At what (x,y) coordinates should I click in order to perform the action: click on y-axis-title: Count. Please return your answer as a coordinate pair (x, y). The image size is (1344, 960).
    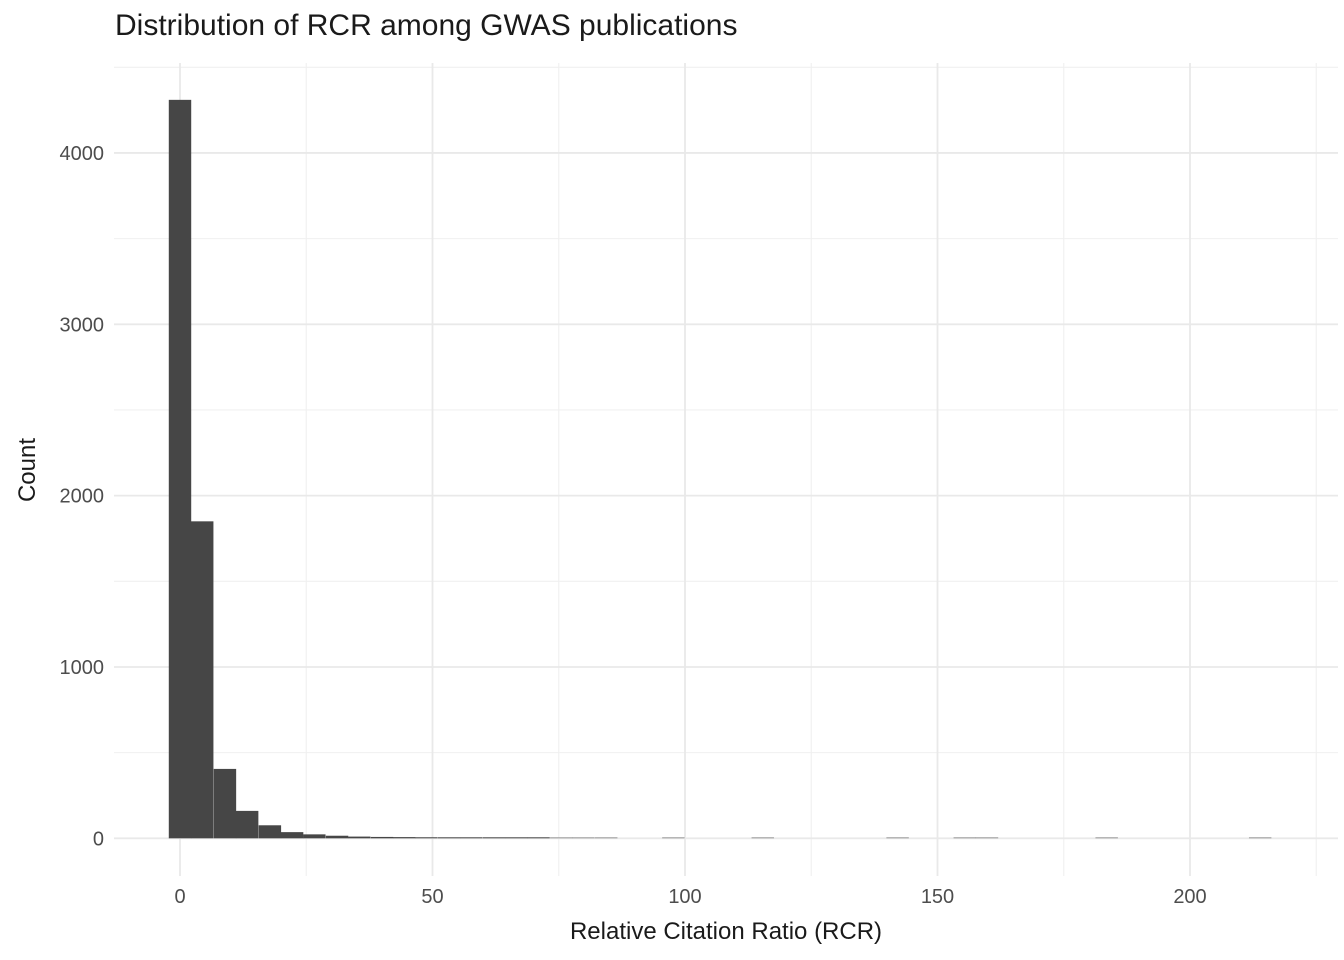
    Looking at the image, I should click on (27, 470).